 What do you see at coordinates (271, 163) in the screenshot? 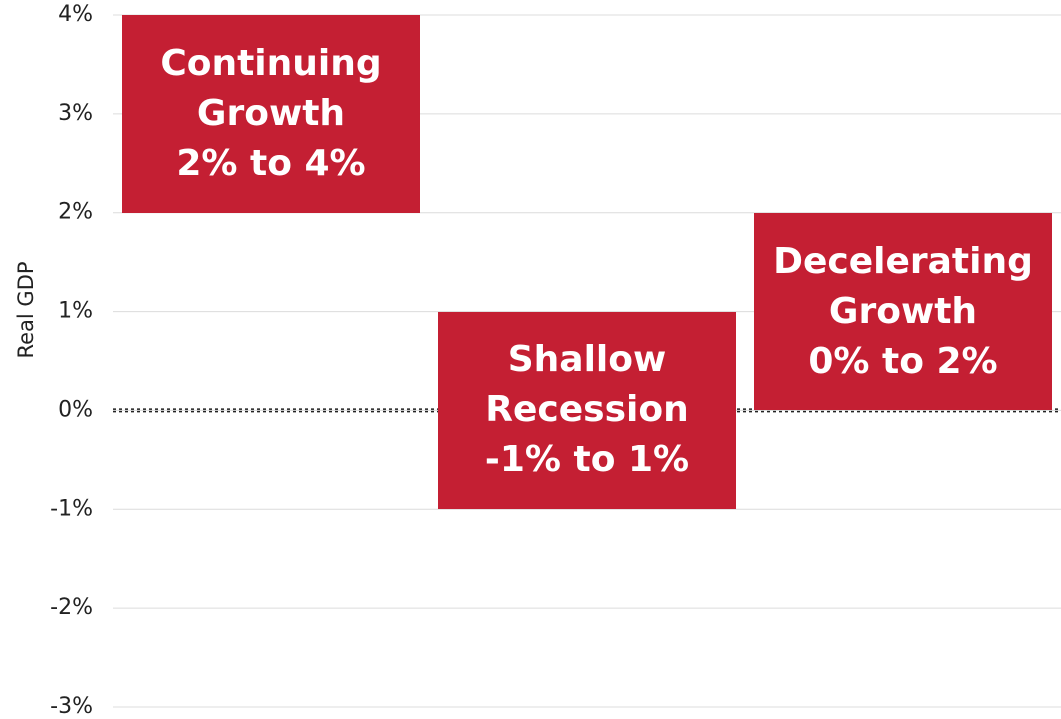
I see `bar-value-label: 2% to 4%` at bounding box center [271, 163].